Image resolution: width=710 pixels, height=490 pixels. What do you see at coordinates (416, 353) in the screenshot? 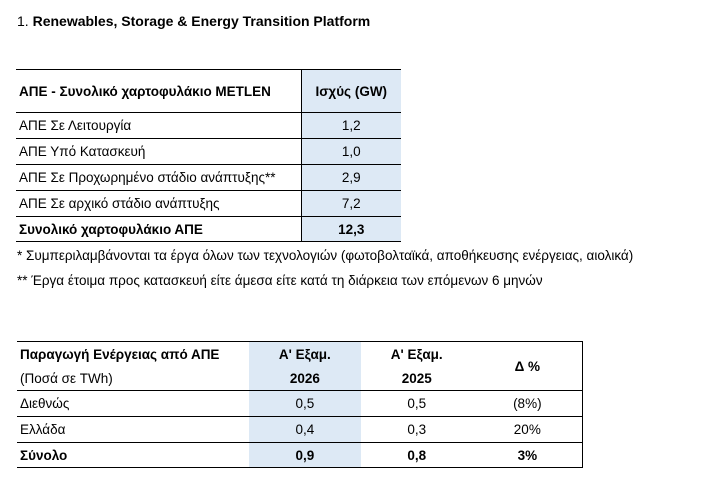
I see `col-2025-label: Α' Εξαμ.` at bounding box center [416, 353].